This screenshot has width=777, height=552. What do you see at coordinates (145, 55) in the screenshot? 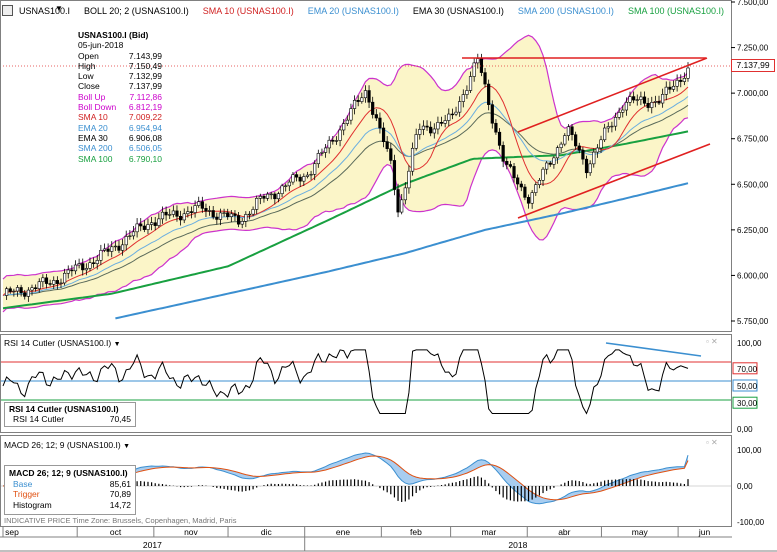
I see `info-row-value: 7.143,99` at bounding box center [145, 55].